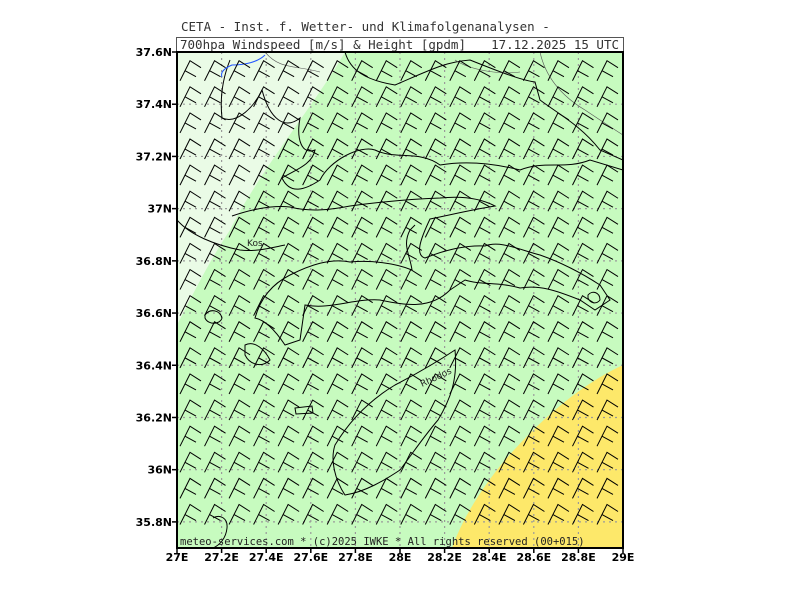 The width and height of the screenshot is (800, 600). I want to click on coastline-tilos-island, so click(257, 354).